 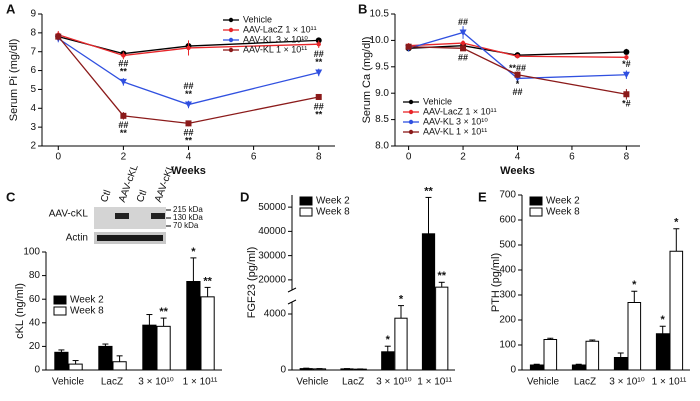 What do you see at coordinates (507, 245) in the screenshot?
I see `y-tick-label: 500` at bounding box center [507, 245].